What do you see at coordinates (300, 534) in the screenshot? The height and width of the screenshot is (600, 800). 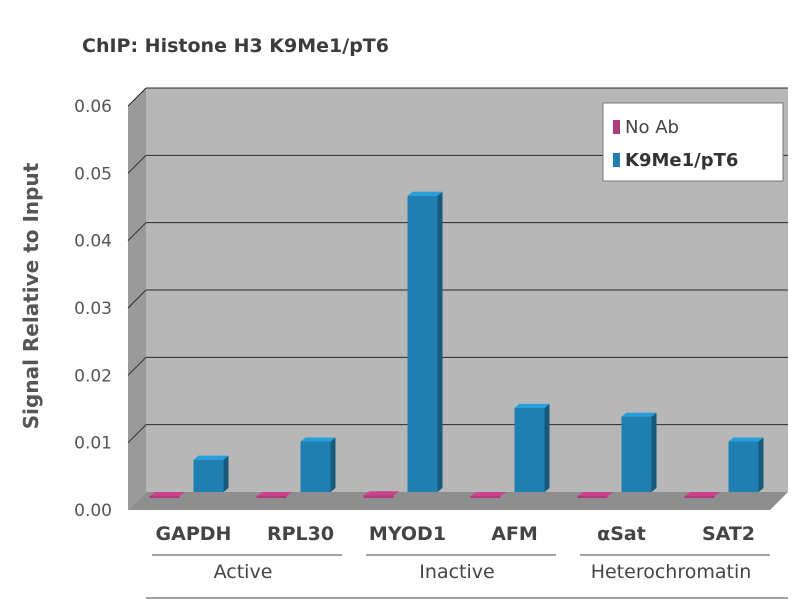 I see `x-tick-label: RPL30` at bounding box center [300, 534].